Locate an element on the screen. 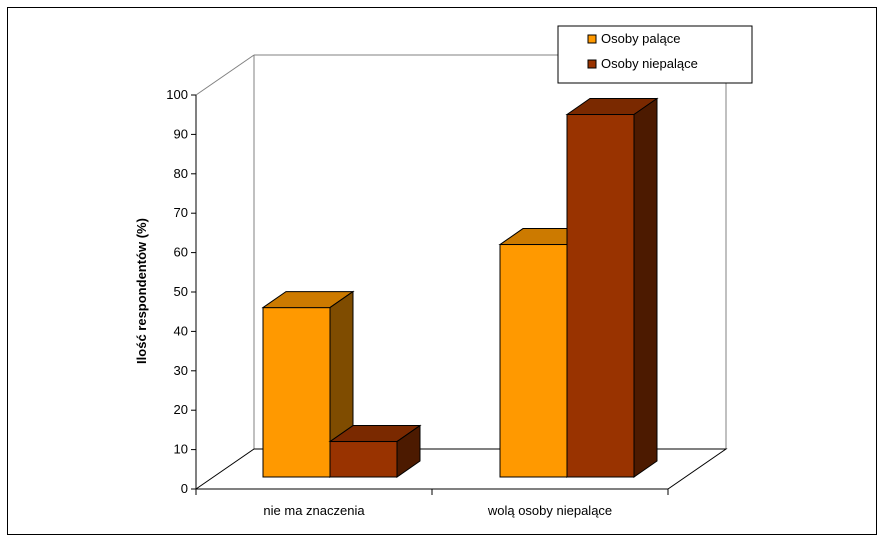 This screenshot has width=885, height=543. y-axis-title: Ilość respondentów (%) is located at coordinates (141, 291).